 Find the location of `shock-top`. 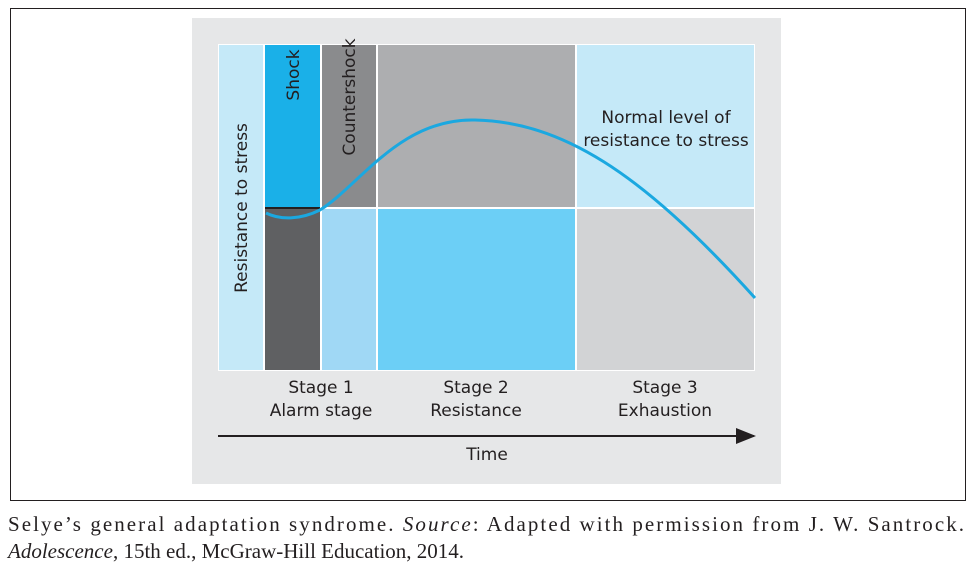

shock-top is located at coordinates (292, 126).